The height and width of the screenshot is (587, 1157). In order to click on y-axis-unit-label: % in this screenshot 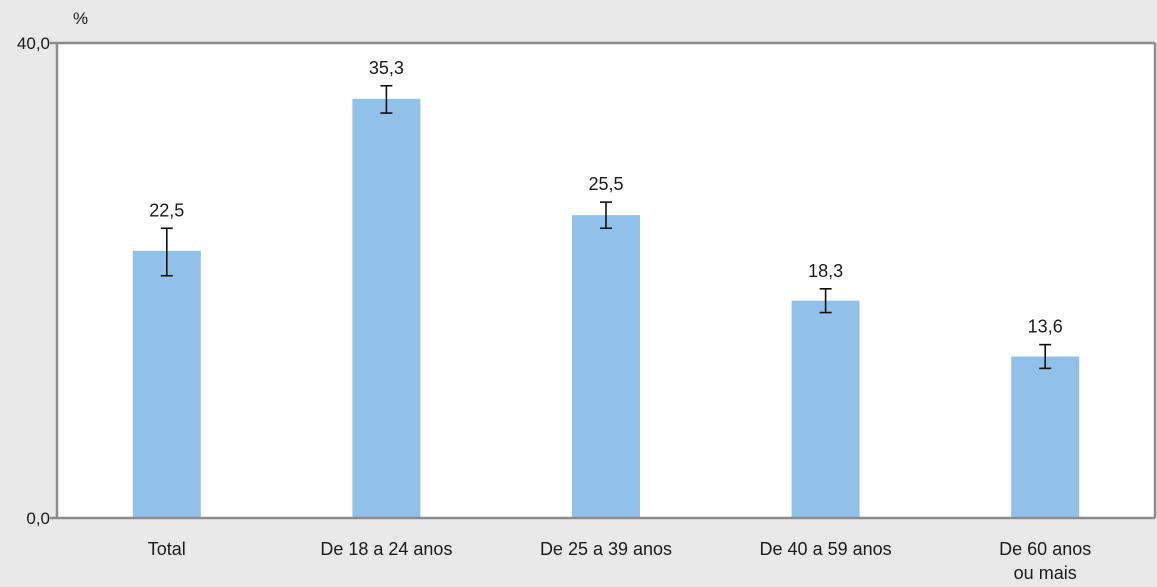, I will do `click(80, 18)`.